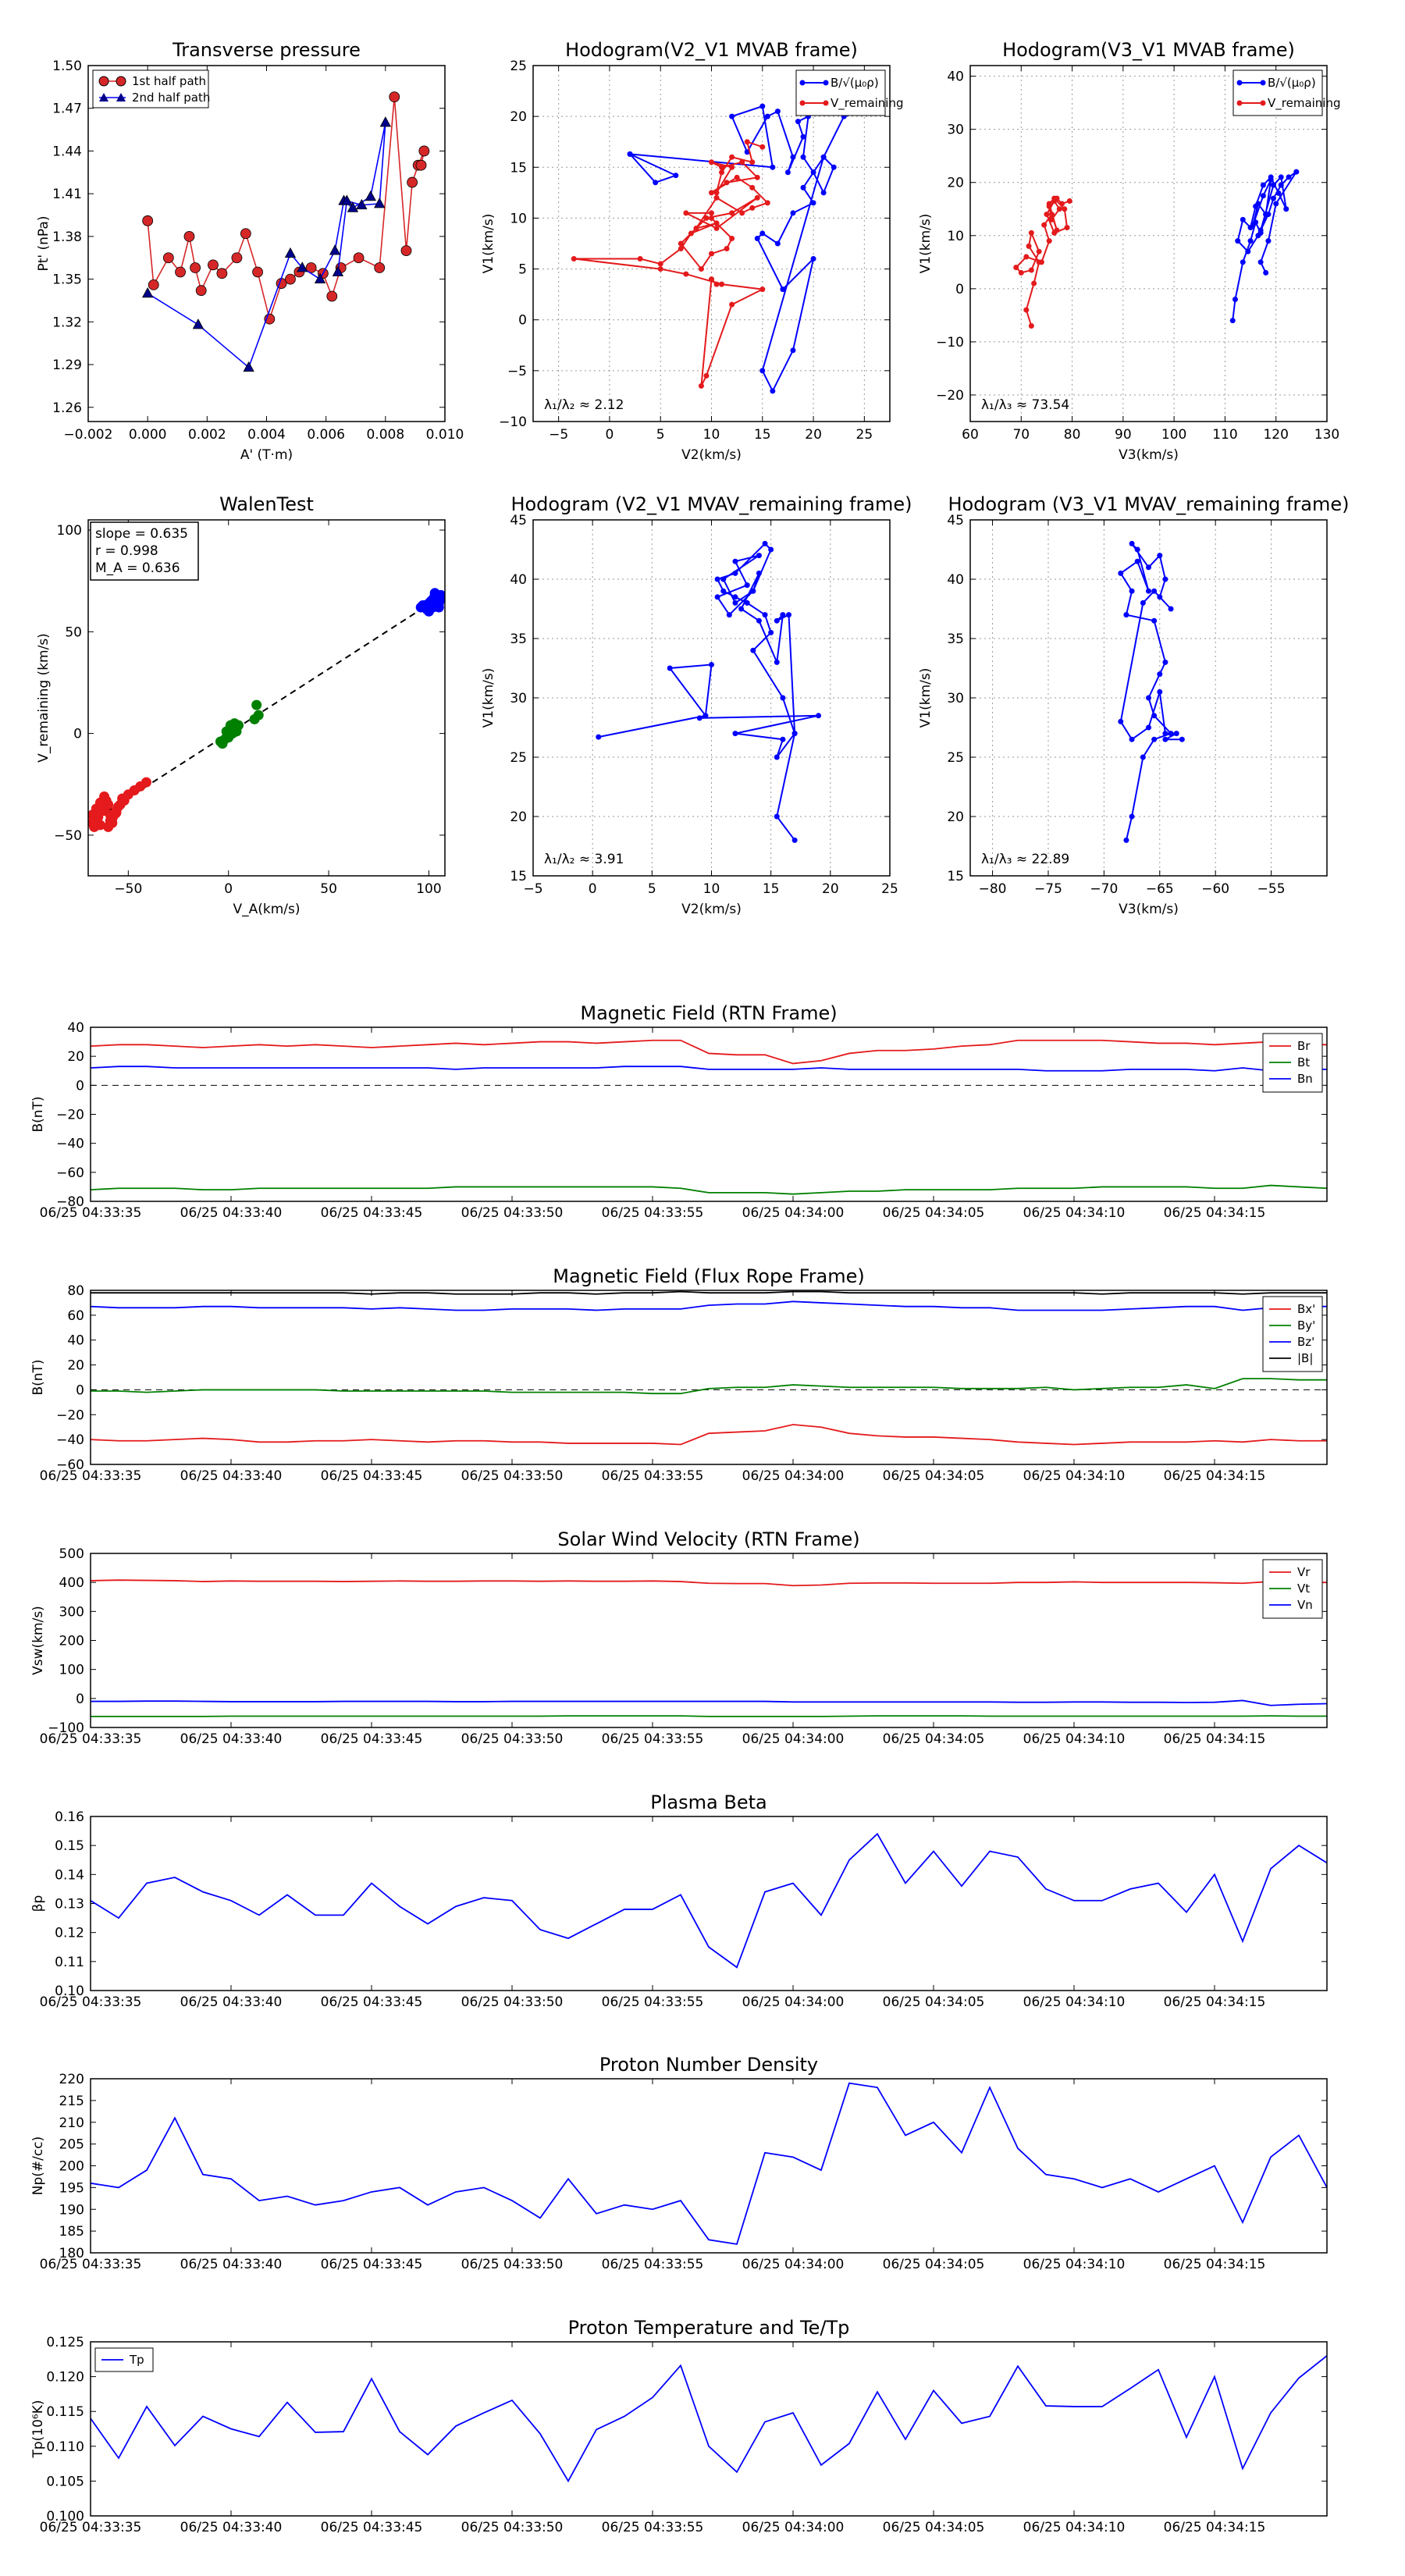 This screenshot has height=2576, width=1405. Describe the element at coordinates (91, 1476) in the screenshot. I see `time-tick-label: 06/25 04:33:35` at that location.